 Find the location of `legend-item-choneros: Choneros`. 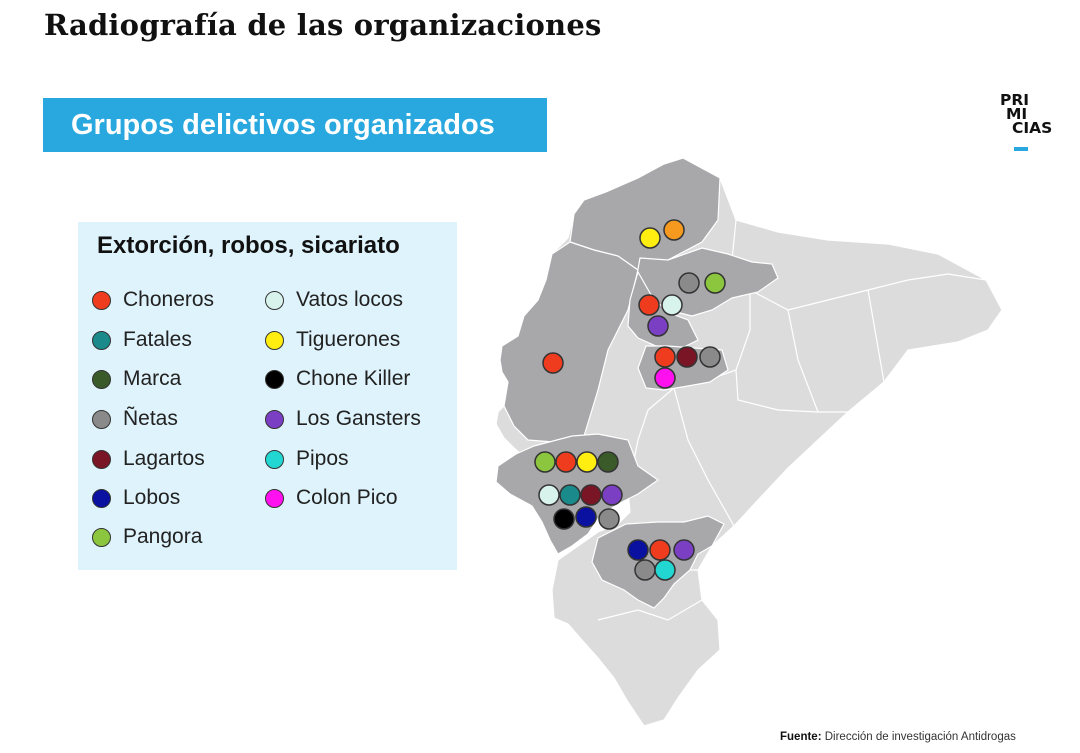

legend-item-choneros: Choneros is located at coordinates (153, 300).